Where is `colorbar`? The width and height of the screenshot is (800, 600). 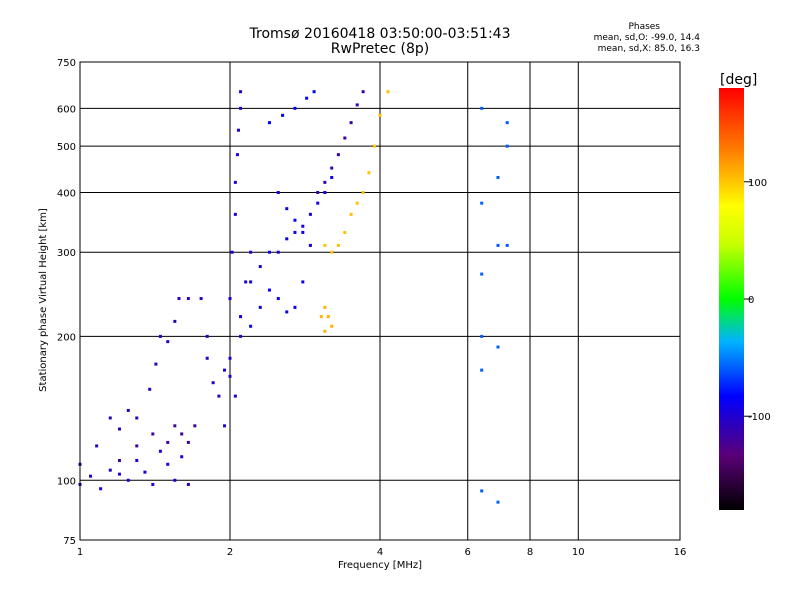
colorbar is located at coordinates (731, 299).